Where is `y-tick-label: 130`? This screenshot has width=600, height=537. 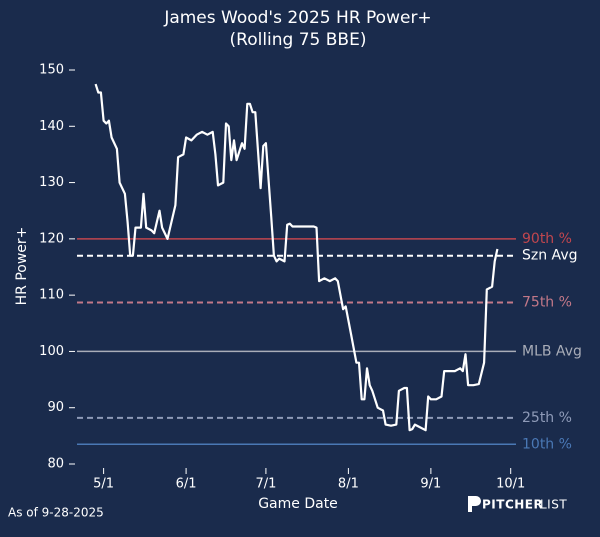
y-tick-label: 130 is located at coordinates (51, 182).